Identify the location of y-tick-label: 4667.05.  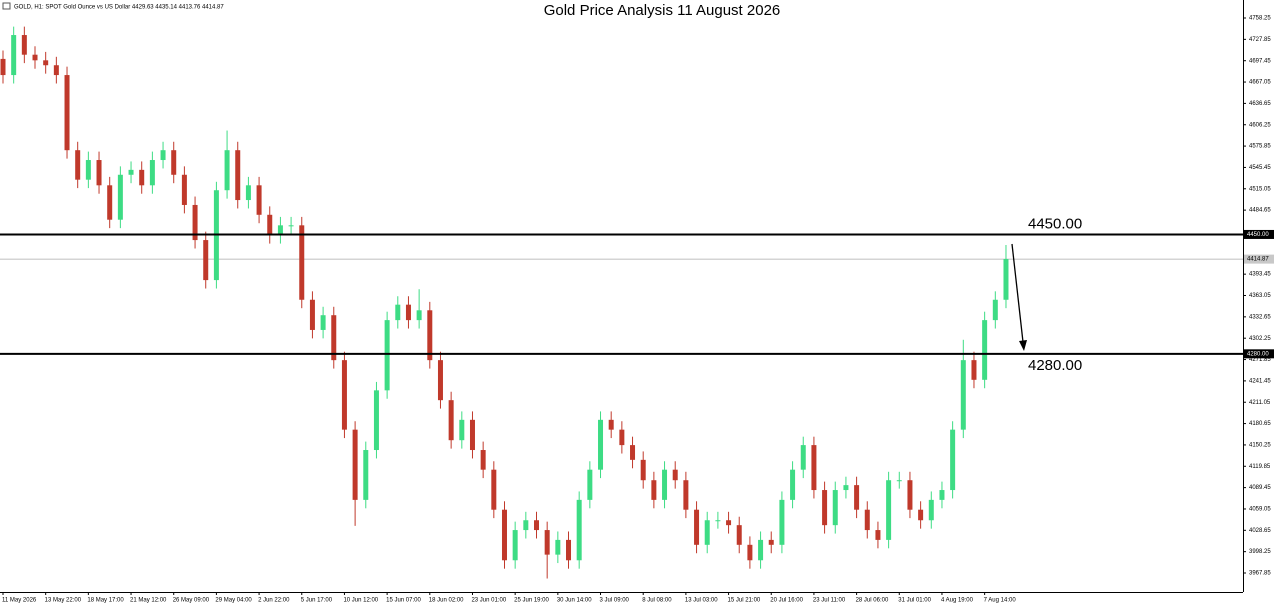
(1260, 83).